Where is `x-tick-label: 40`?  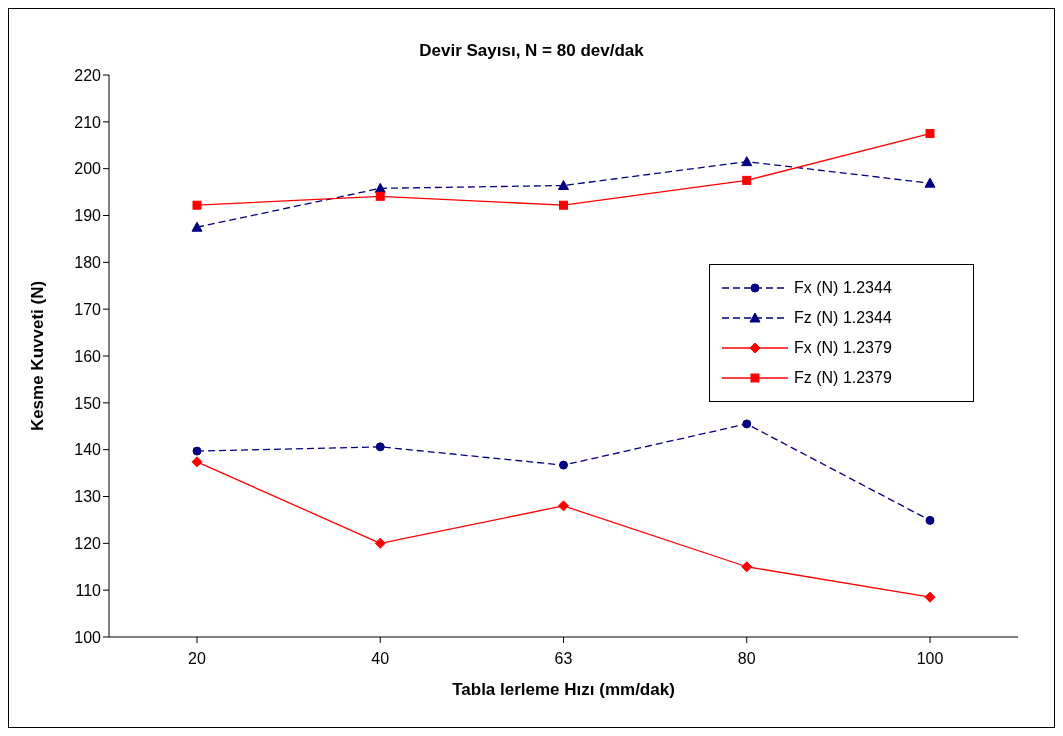
x-tick-label: 40 is located at coordinates (380, 659).